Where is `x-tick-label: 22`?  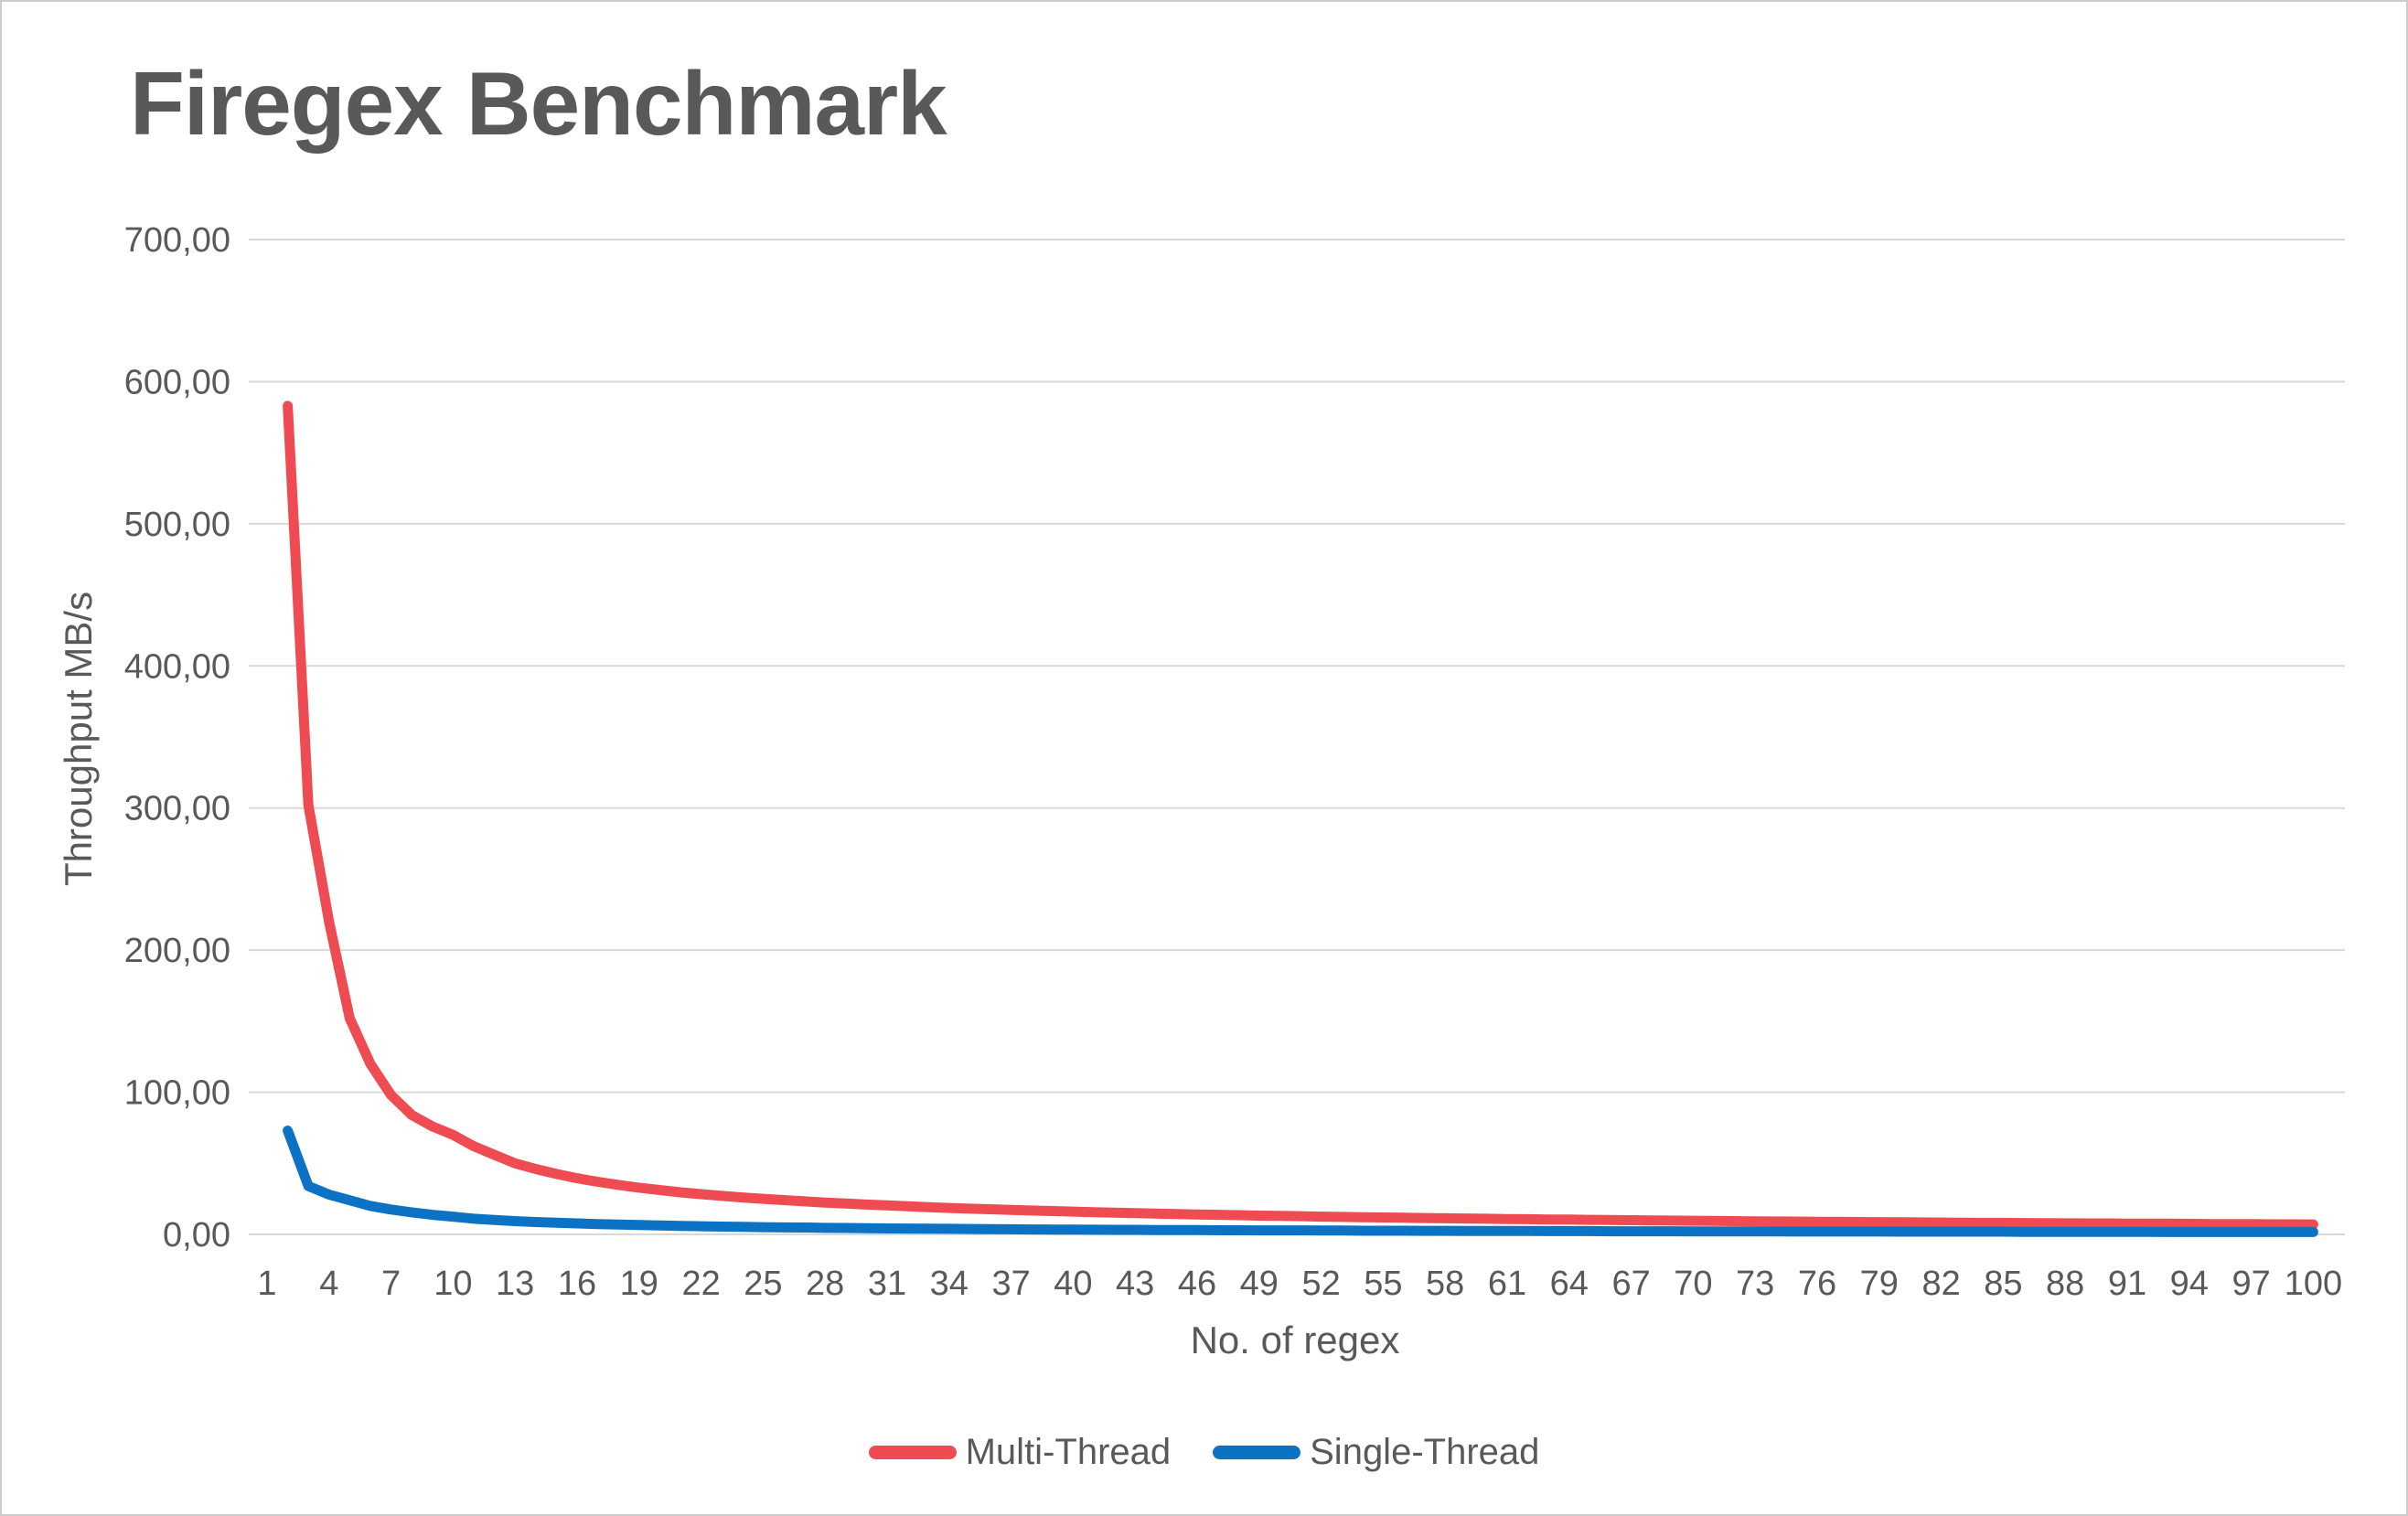
x-tick-label: 22 is located at coordinates (700, 1284).